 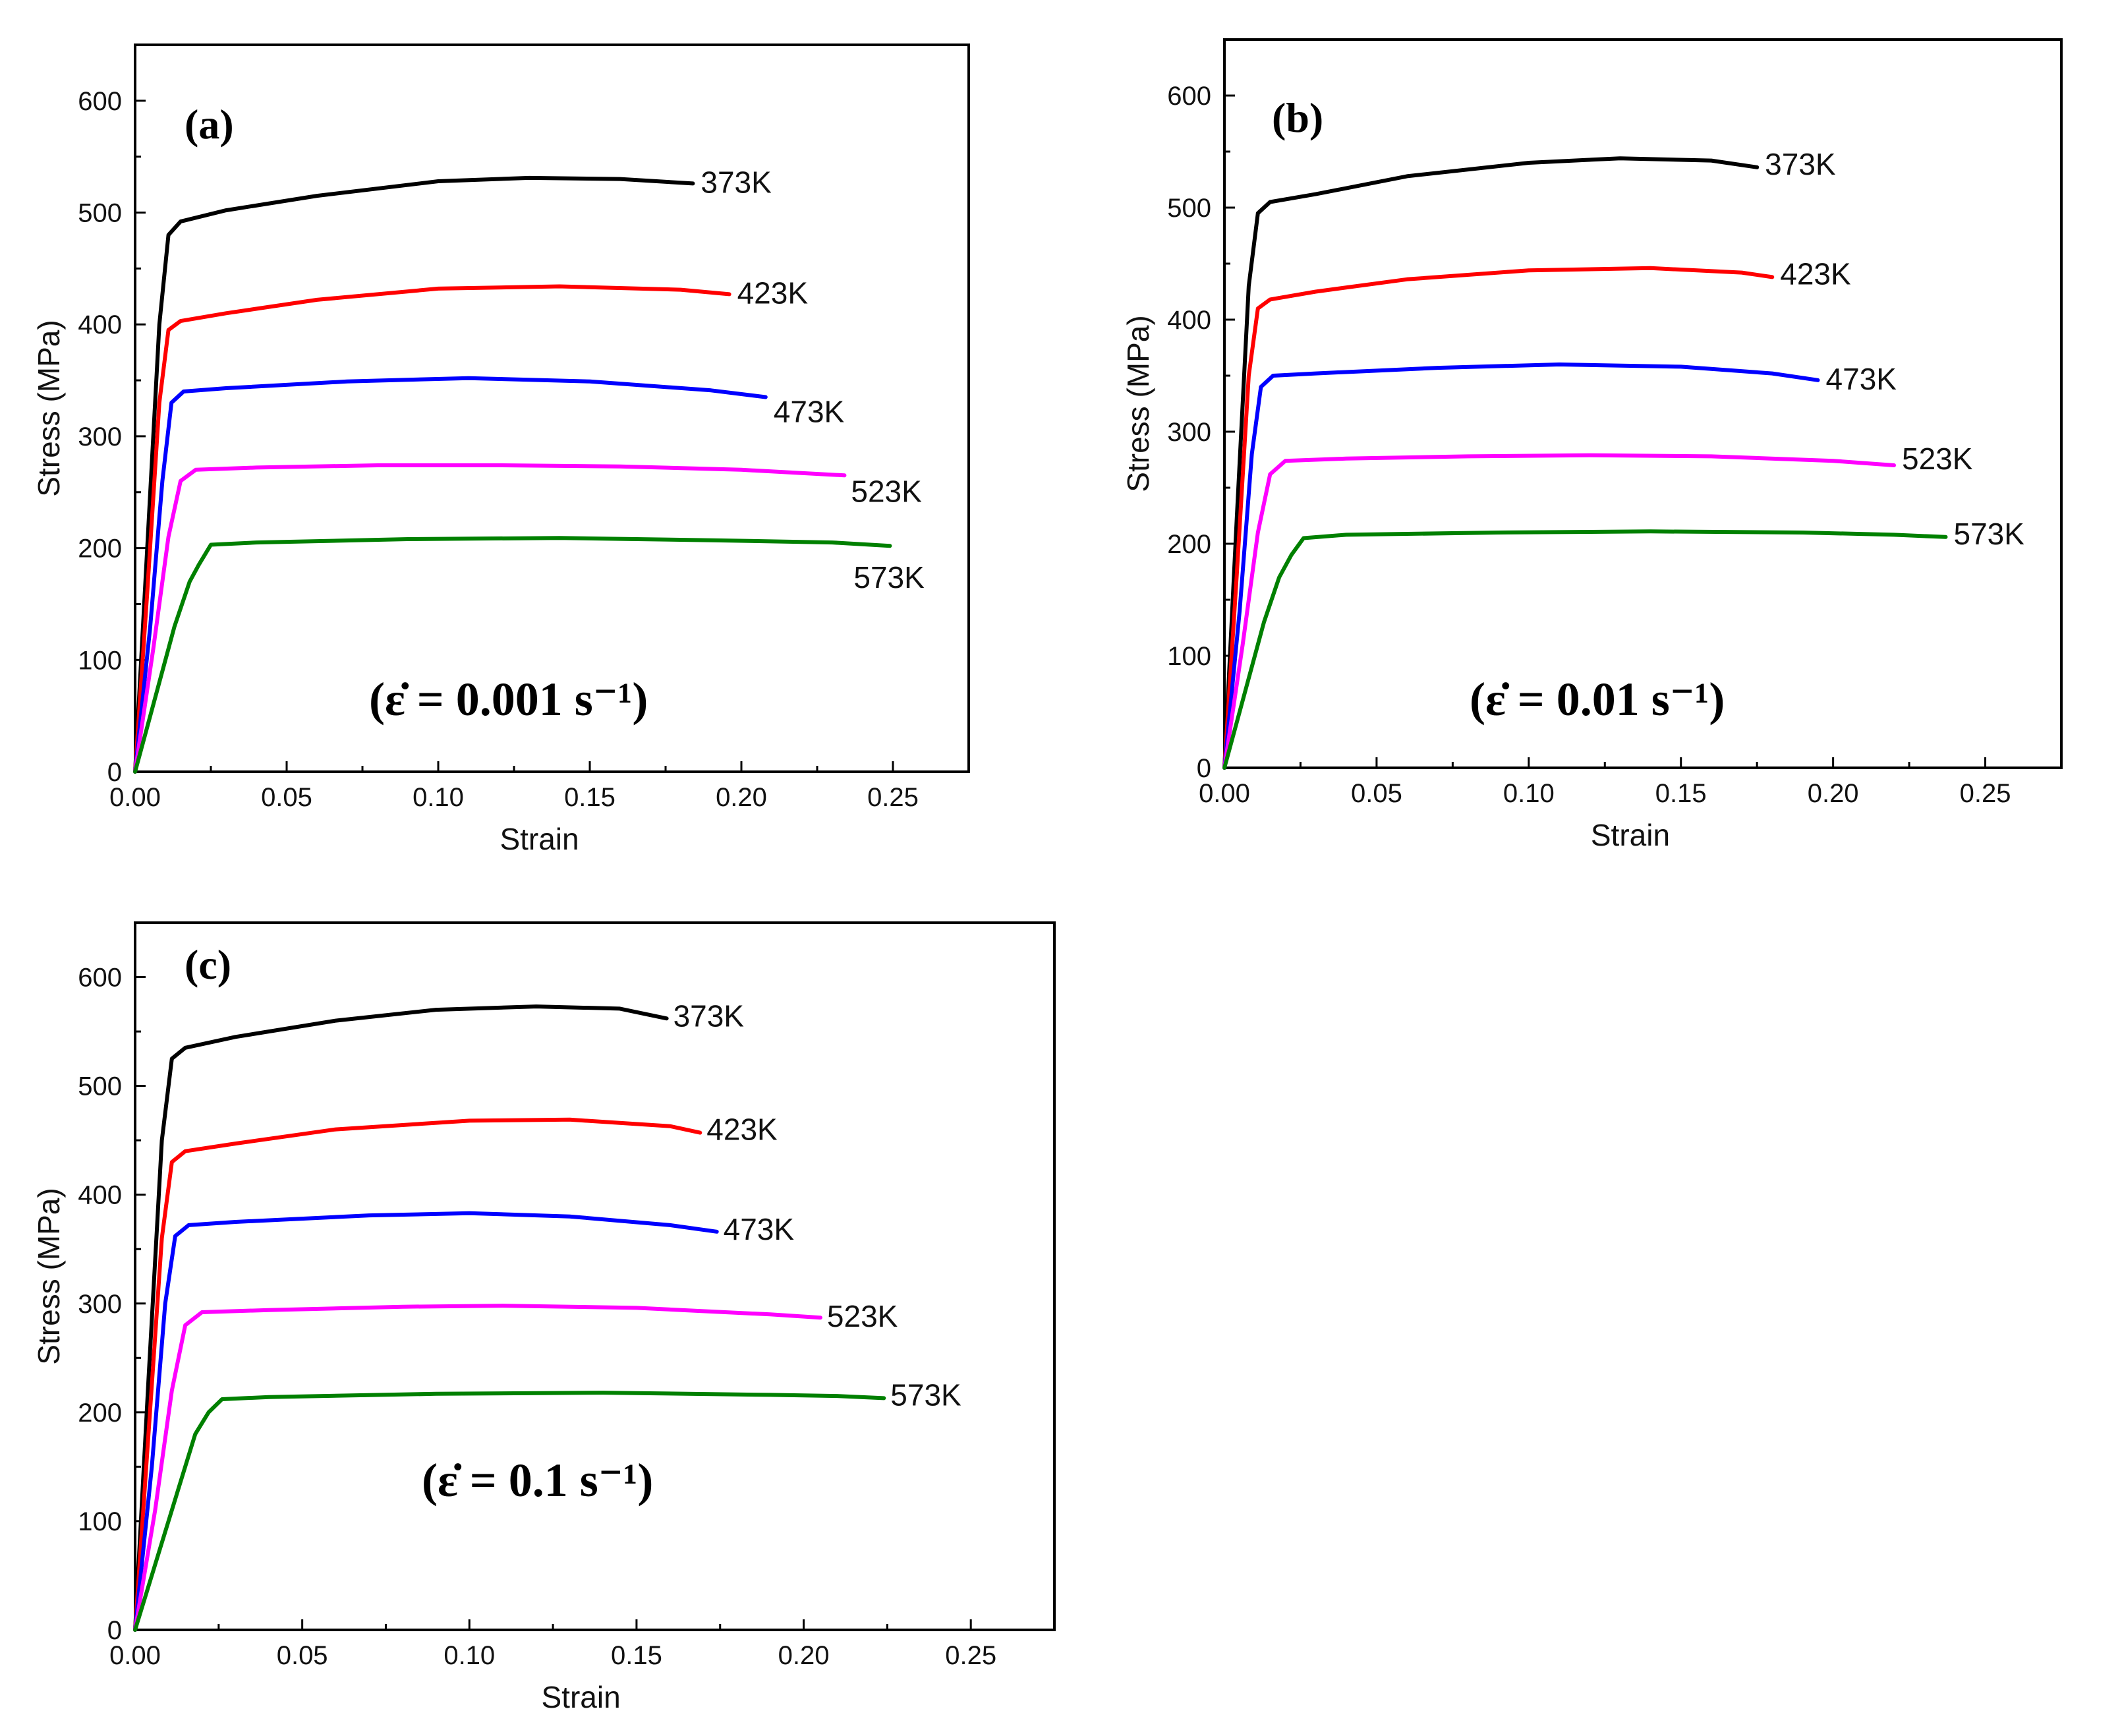 I want to click on panel-label: (c), so click(x=208, y=964).